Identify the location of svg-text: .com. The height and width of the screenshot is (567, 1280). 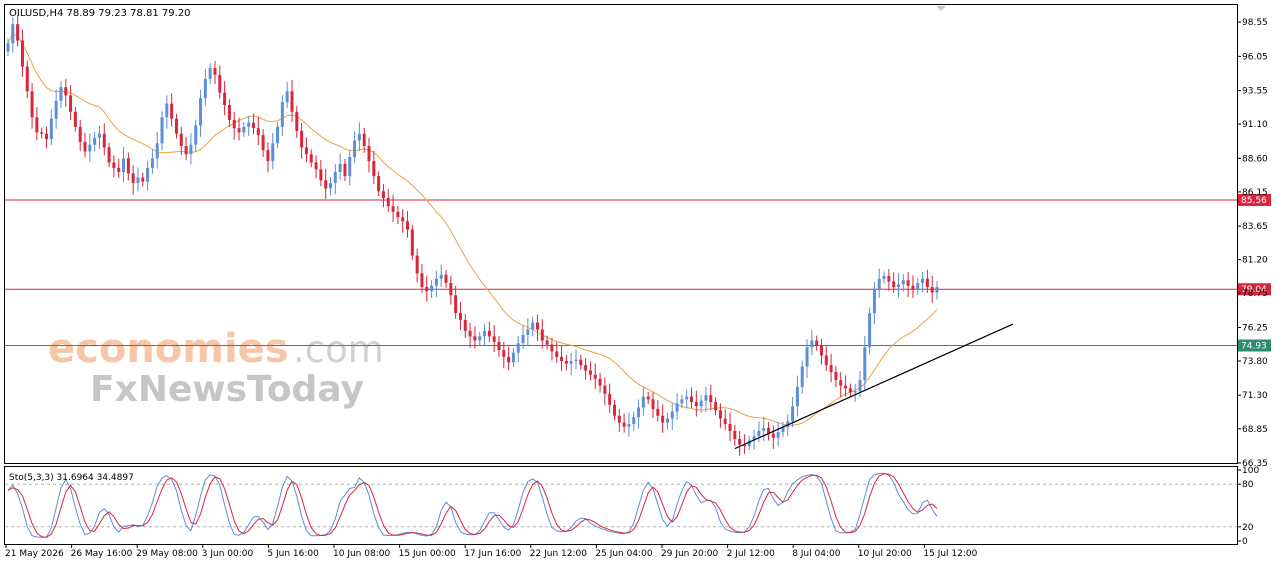
(338, 349).